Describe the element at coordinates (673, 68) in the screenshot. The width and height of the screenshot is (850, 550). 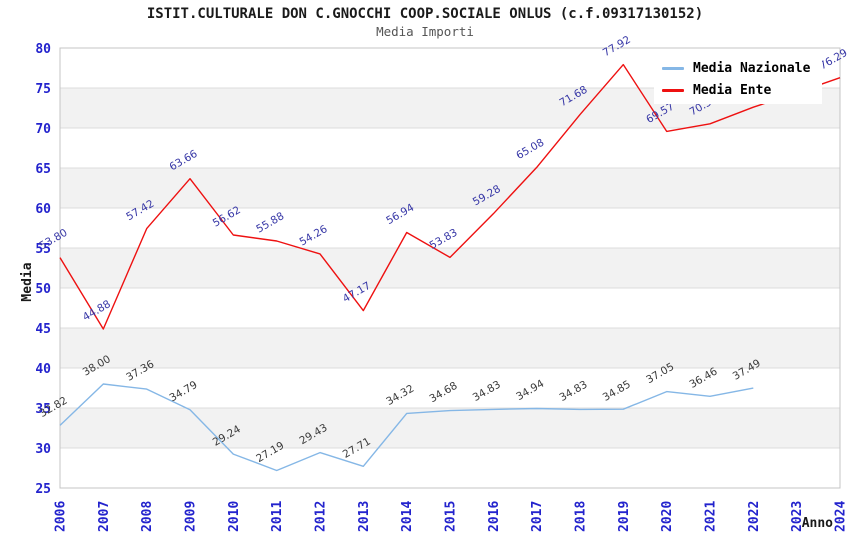
I see `legend-swatch-blue-line-icon` at that location.